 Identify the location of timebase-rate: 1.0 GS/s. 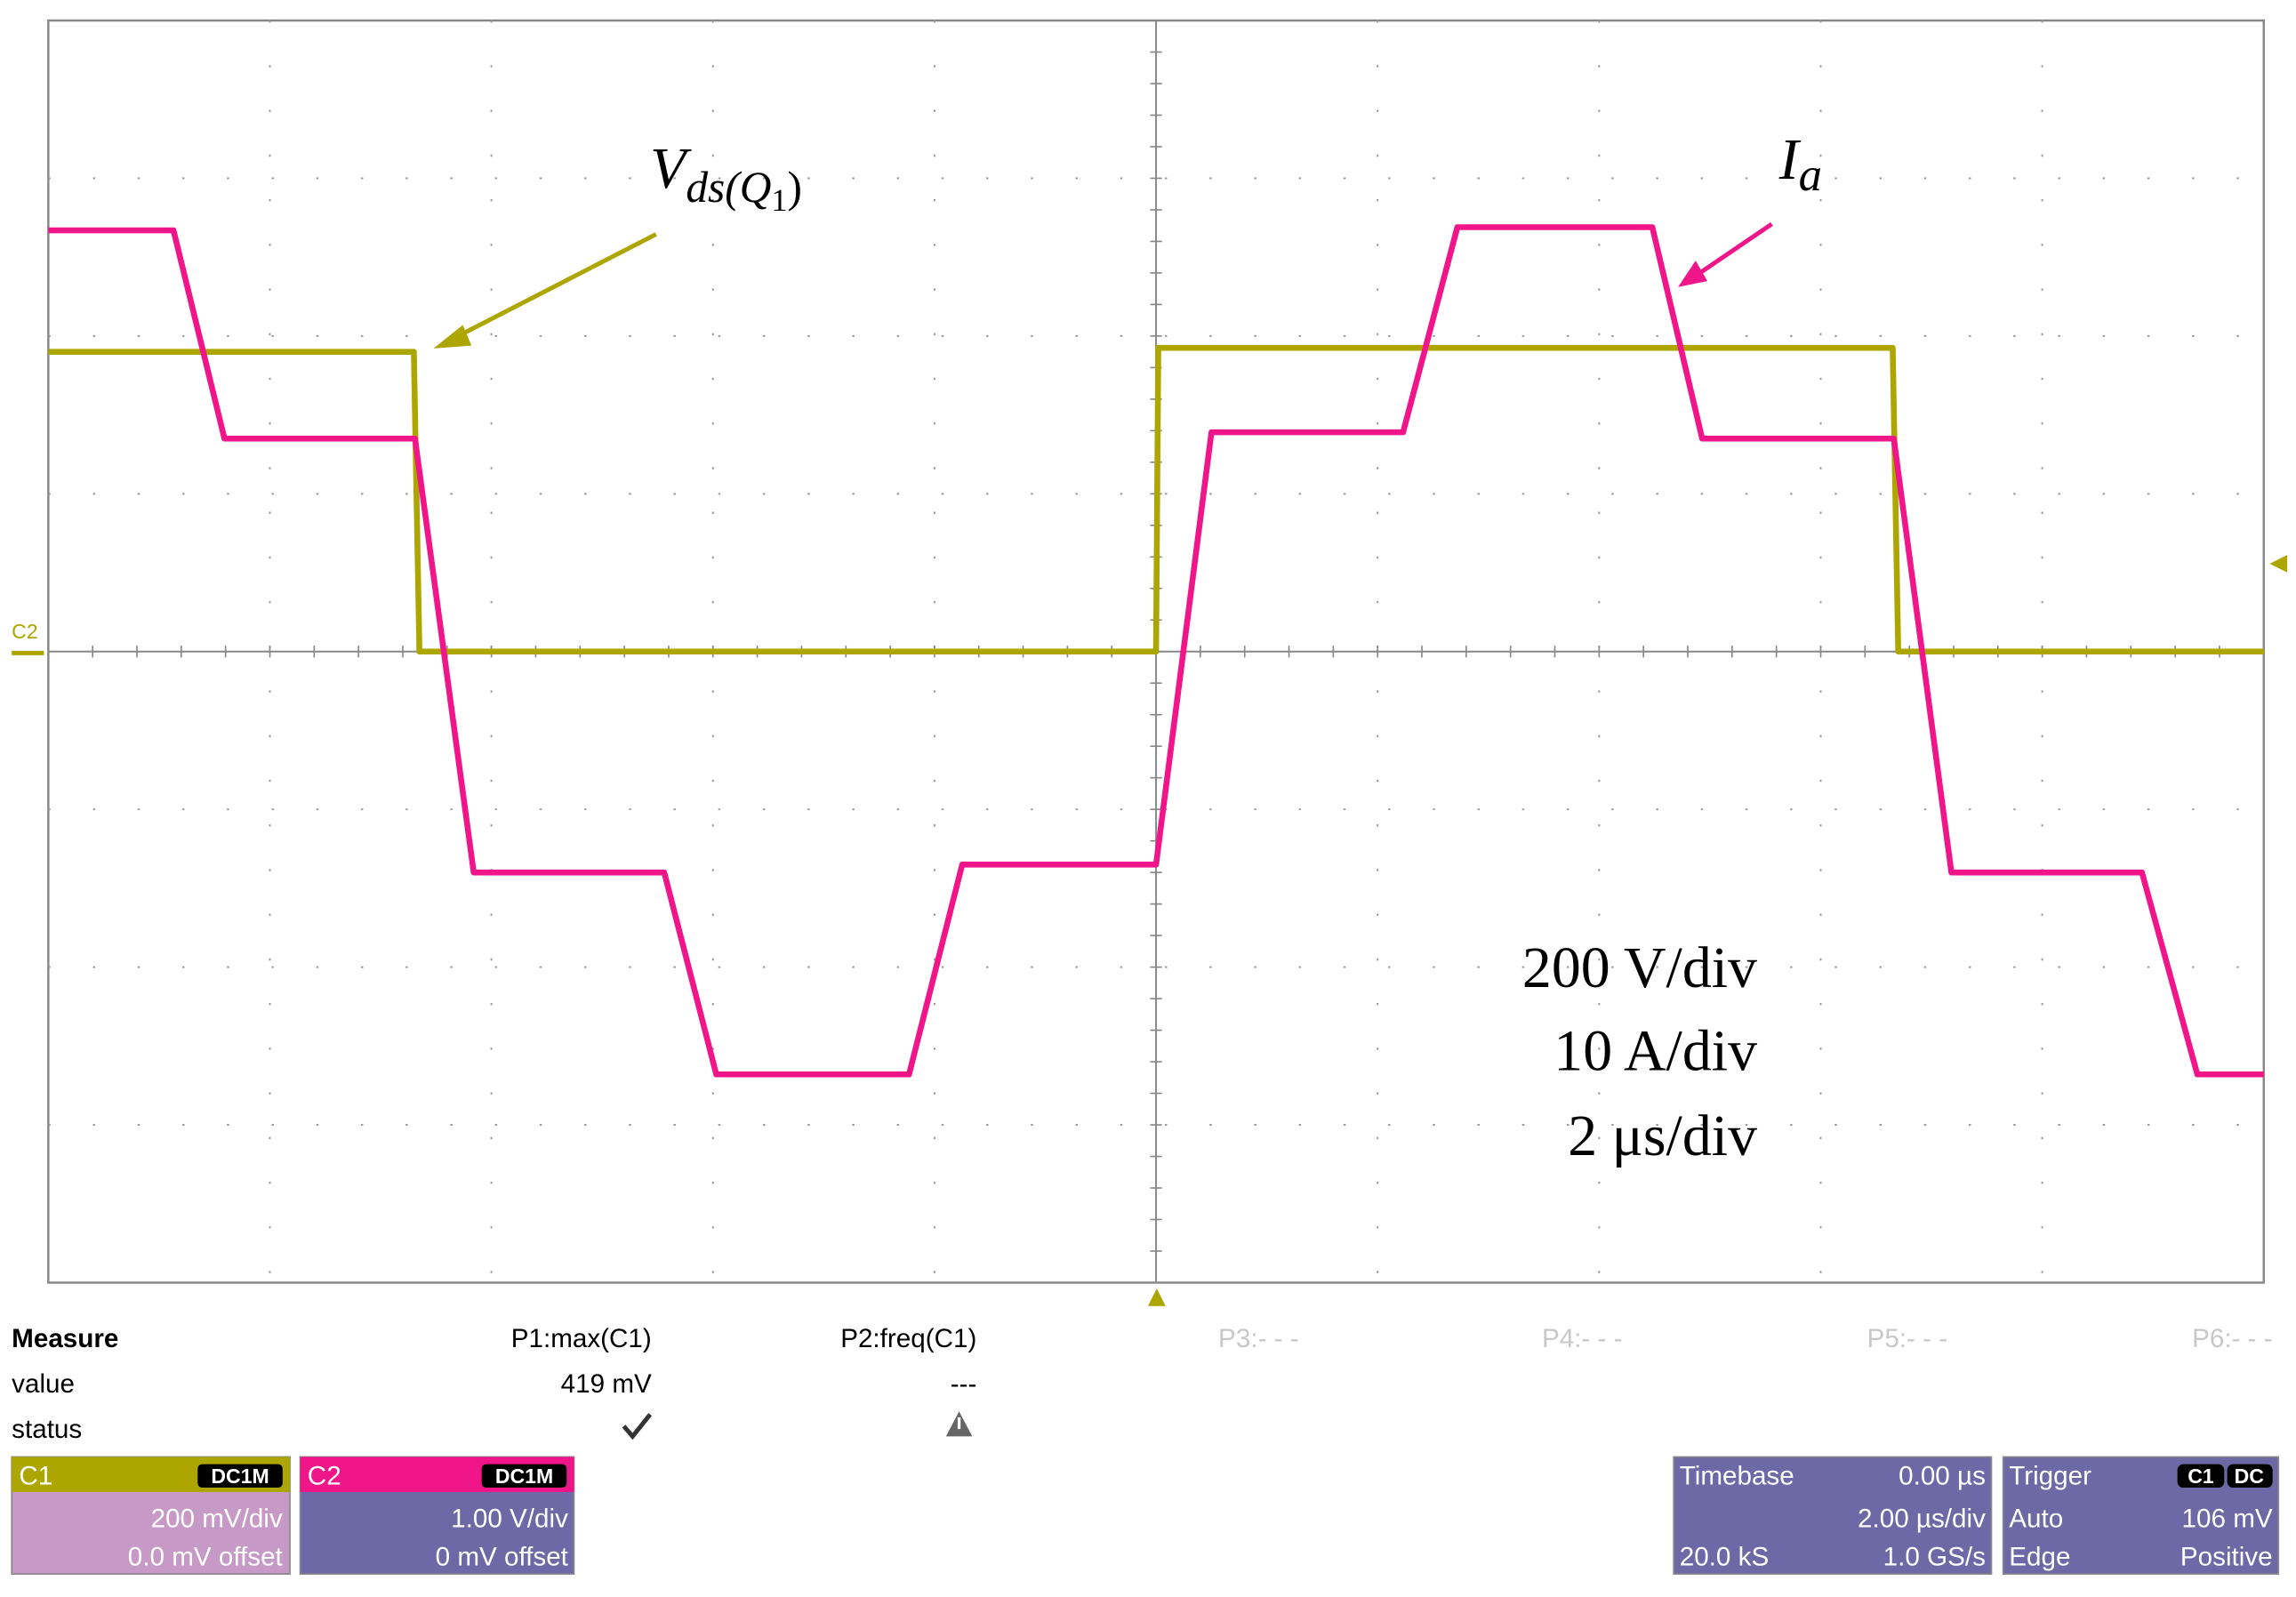
(1934, 1556).